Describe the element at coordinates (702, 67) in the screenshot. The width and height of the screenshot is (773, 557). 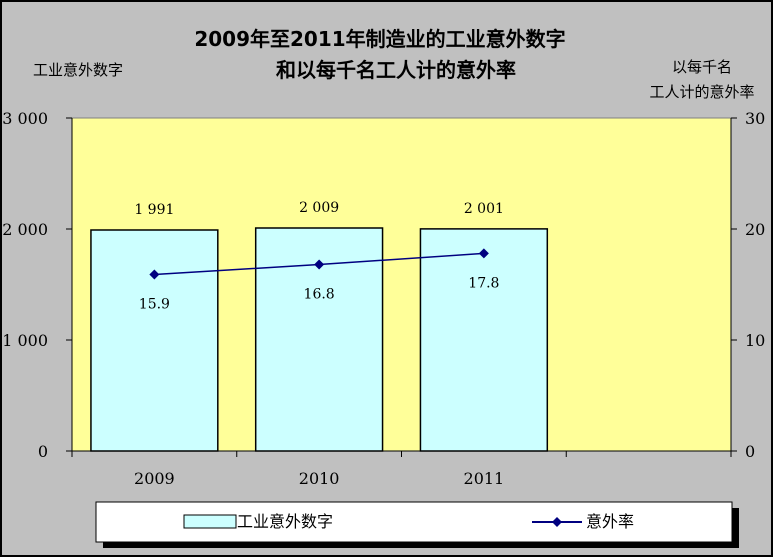
I see `right-axis-title-line1: 以每千名` at that location.